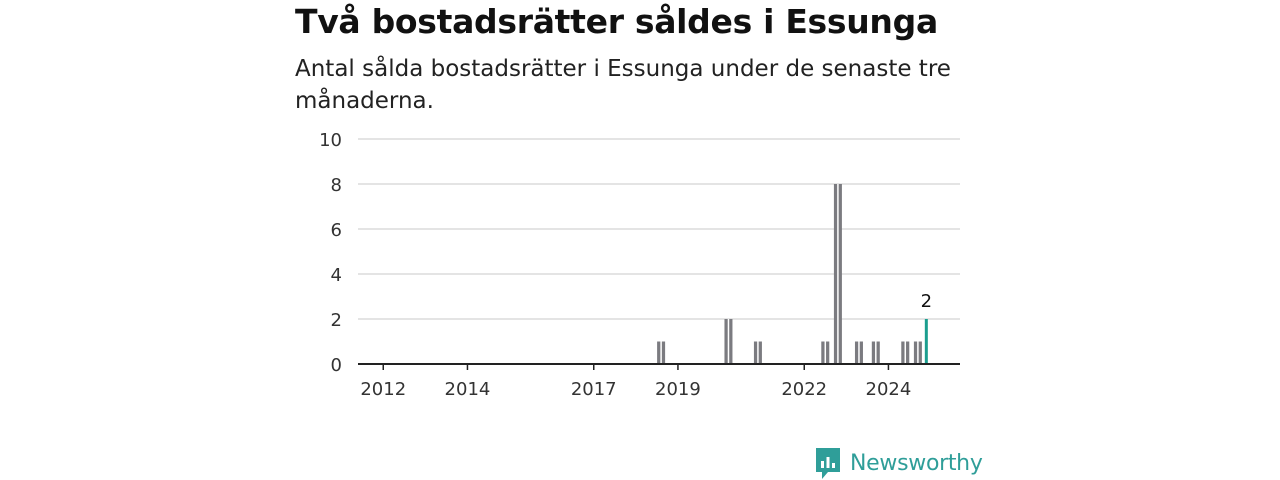 The image size is (1280, 480). I want to click on newsworthy-logo-icon, so click(828, 463).